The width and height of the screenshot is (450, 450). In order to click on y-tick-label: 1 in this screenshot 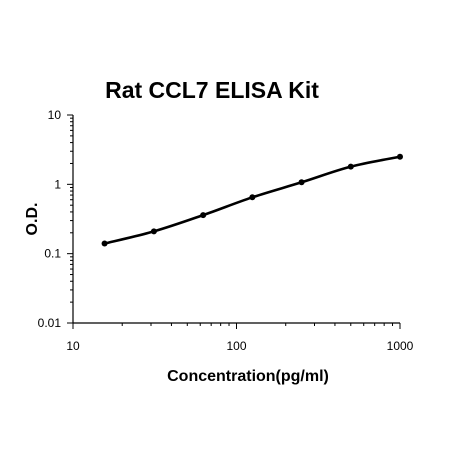, I will do `click(57, 184)`.